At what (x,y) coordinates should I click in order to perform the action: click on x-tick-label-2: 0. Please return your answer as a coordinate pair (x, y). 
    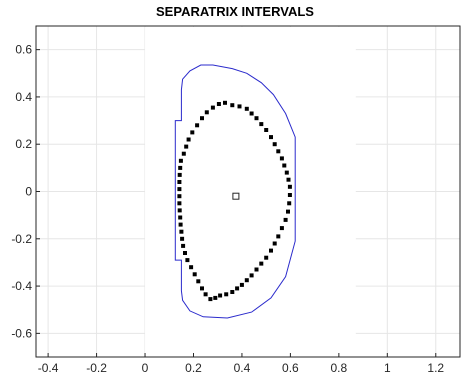
    Looking at the image, I should click on (145, 368).